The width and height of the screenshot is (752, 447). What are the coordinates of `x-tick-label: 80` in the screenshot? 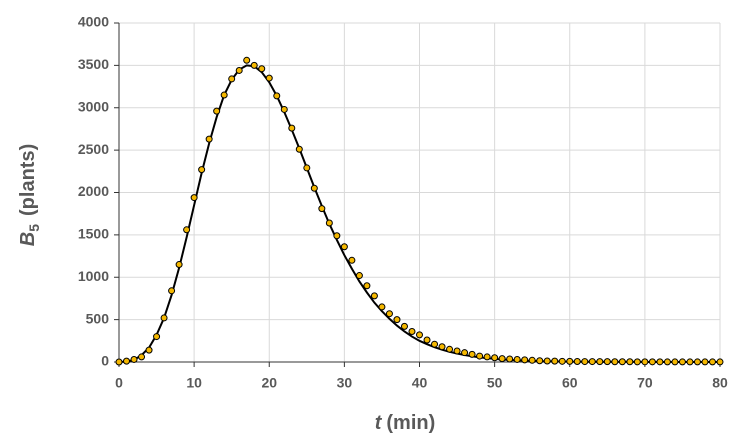 It's located at (720, 383).